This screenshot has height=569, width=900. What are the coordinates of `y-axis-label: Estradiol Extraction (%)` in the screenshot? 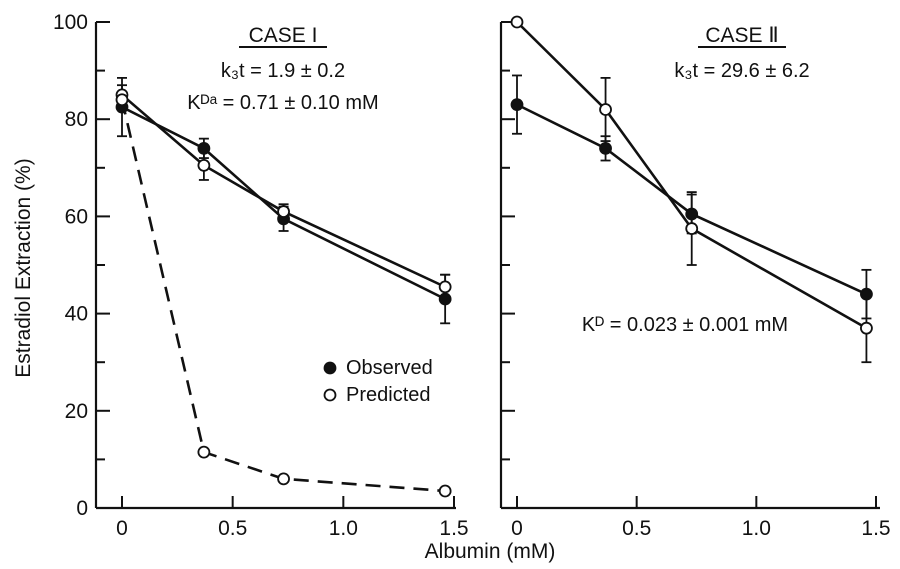 It's located at (23, 267).